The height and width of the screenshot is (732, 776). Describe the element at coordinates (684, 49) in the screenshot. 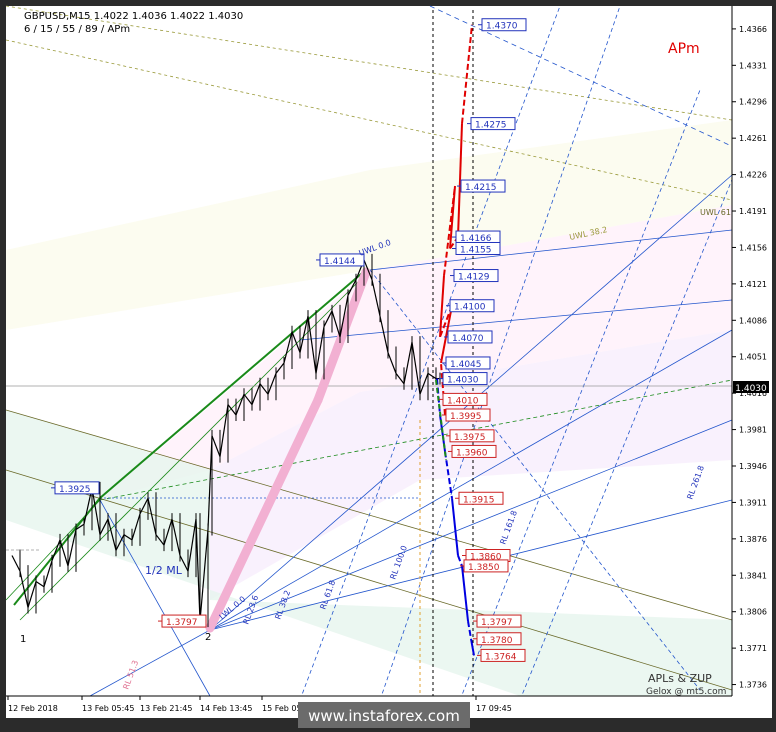

I see `corner-label: APm` at that location.